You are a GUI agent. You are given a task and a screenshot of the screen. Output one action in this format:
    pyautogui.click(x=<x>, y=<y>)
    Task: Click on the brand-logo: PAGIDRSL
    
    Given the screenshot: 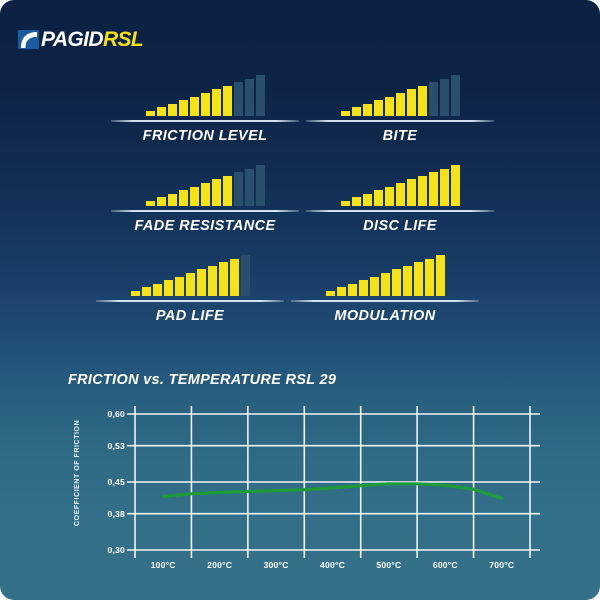 What is the action you would take?
    pyautogui.click(x=81, y=39)
    